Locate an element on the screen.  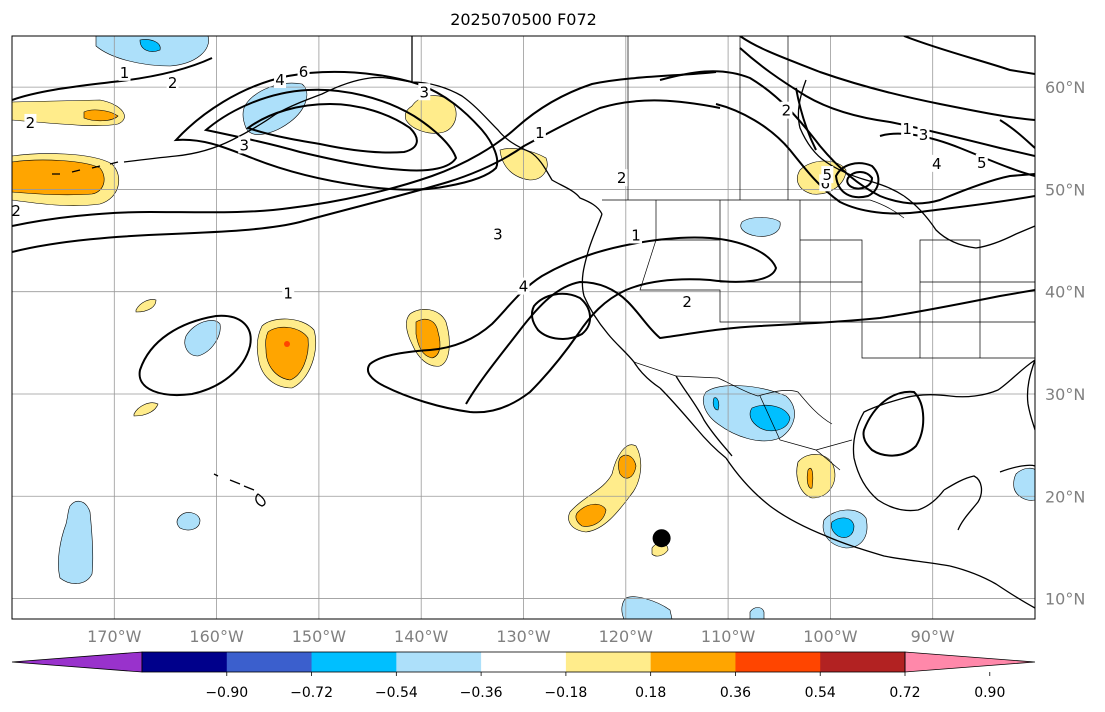
lon-tick-label: 90°W is located at coordinates (933, 636).